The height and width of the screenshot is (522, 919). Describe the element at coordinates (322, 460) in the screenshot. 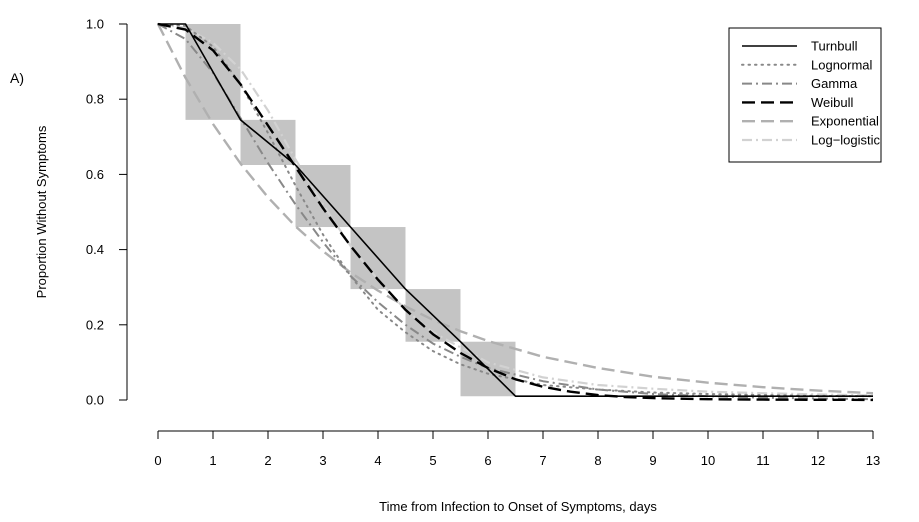

I see `x-tick-label: 3` at that location.